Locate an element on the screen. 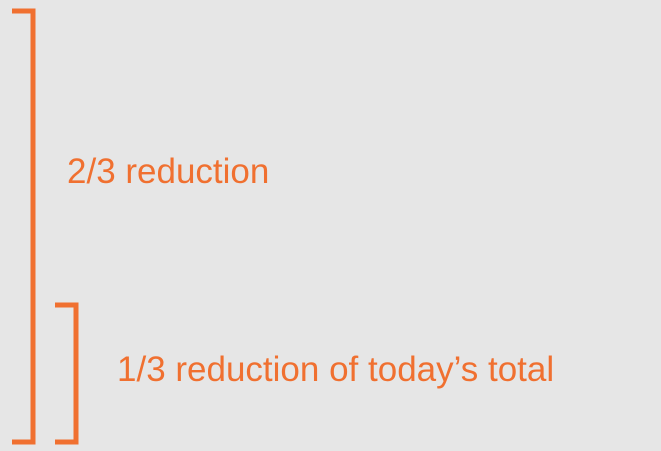  large-bracket-label: 2/3 reduction is located at coordinates (168, 171).